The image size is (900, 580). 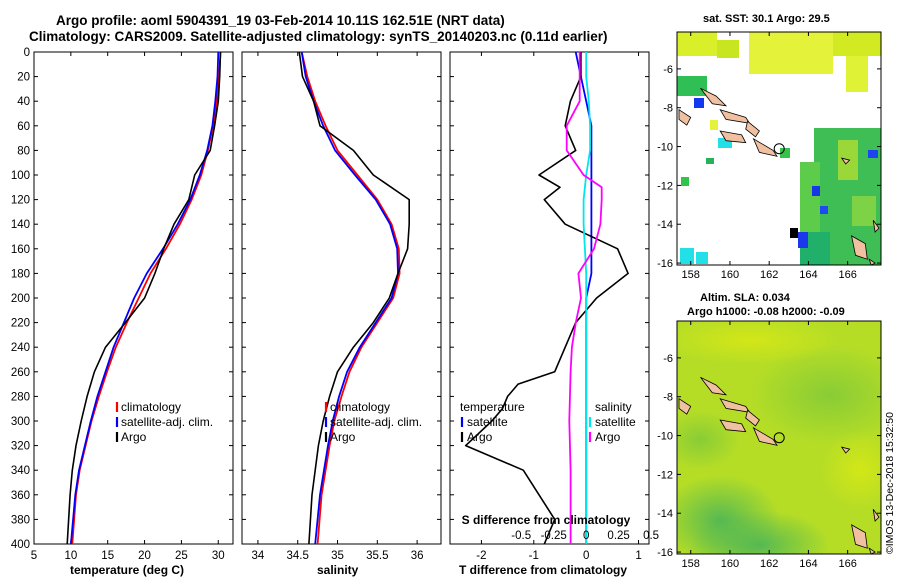 I want to click on profile-marker, so click(x=779, y=438).